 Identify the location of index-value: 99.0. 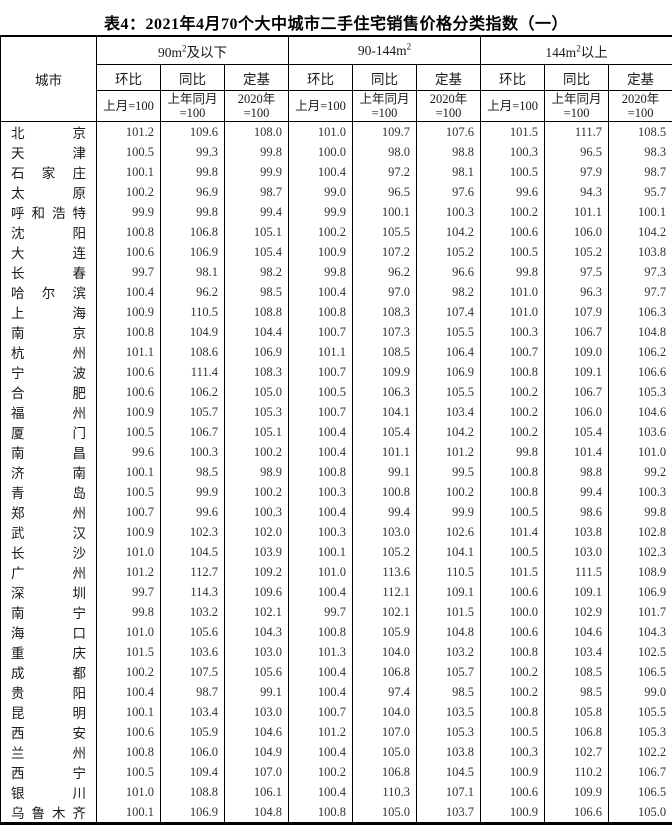
(640, 692).